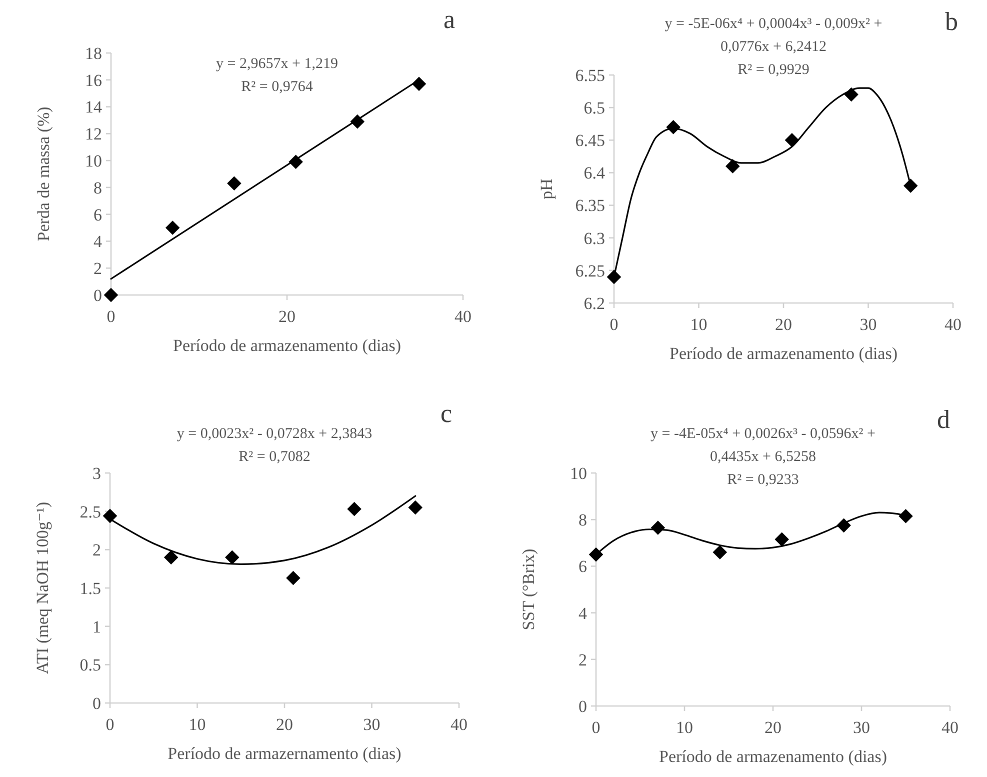 Image resolution: width=987 pixels, height=777 pixels. Describe the element at coordinates (277, 87) in the screenshot. I see `annotation: R² = 0,9764` at that location.